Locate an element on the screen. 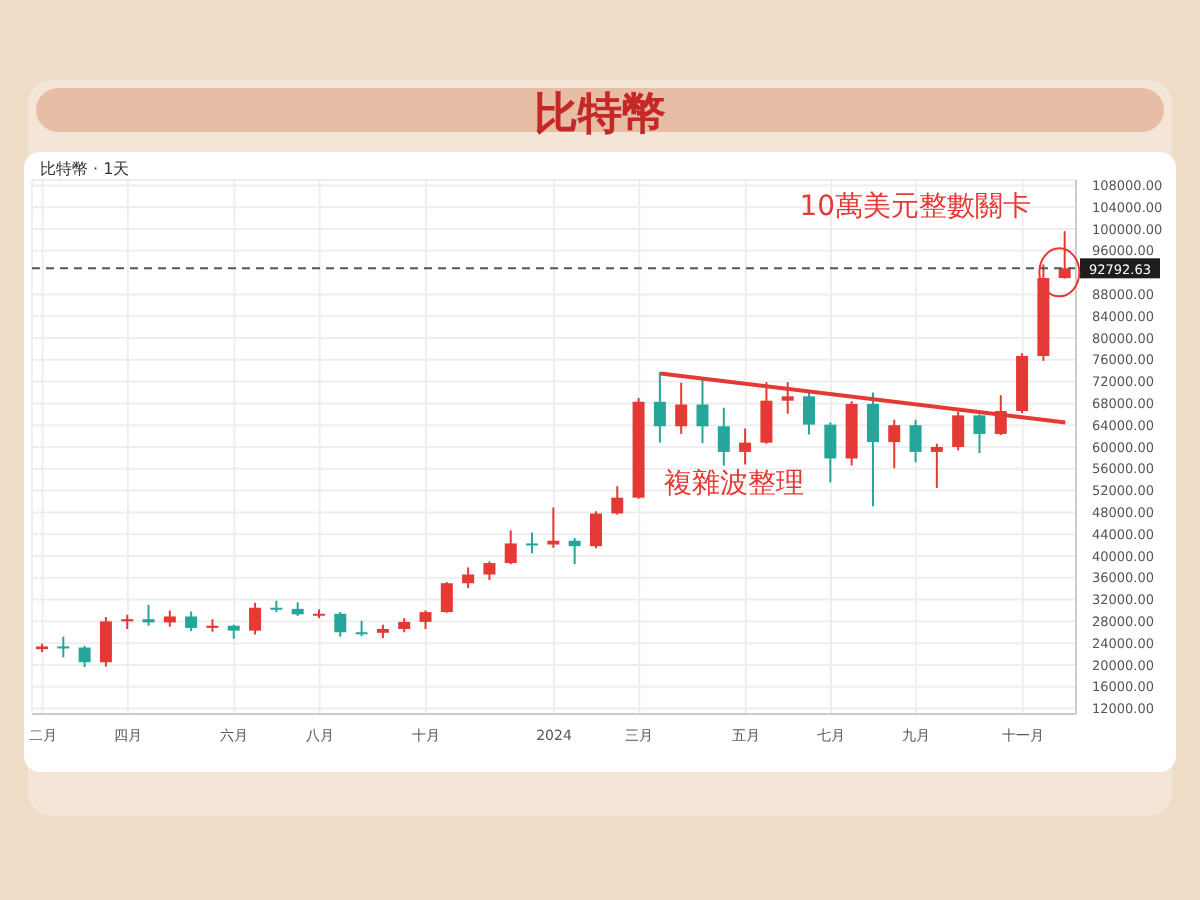  chart-title: 比特幣 is located at coordinates (600, 116).